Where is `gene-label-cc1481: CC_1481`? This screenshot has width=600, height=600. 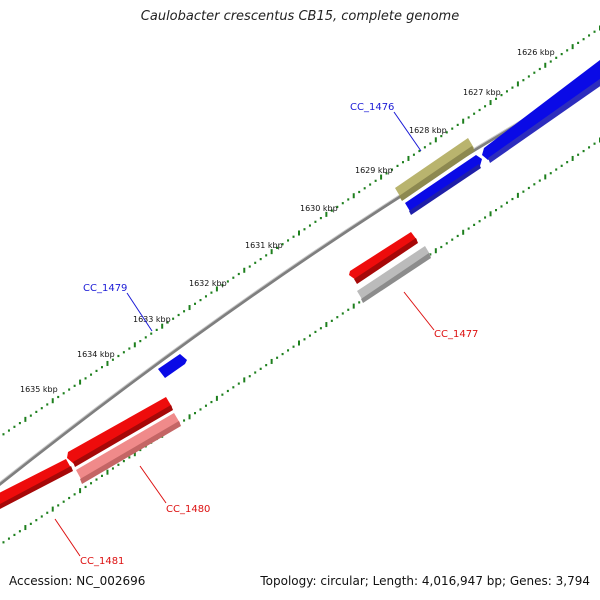 gene-label-cc1481: CC_1481 is located at coordinates (102, 561).